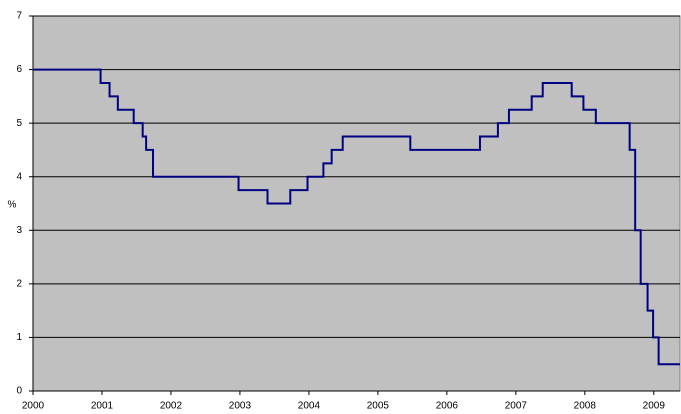 Image resolution: width=681 pixels, height=414 pixels. I want to click on y-tick-label: 2, so click(19, 283).